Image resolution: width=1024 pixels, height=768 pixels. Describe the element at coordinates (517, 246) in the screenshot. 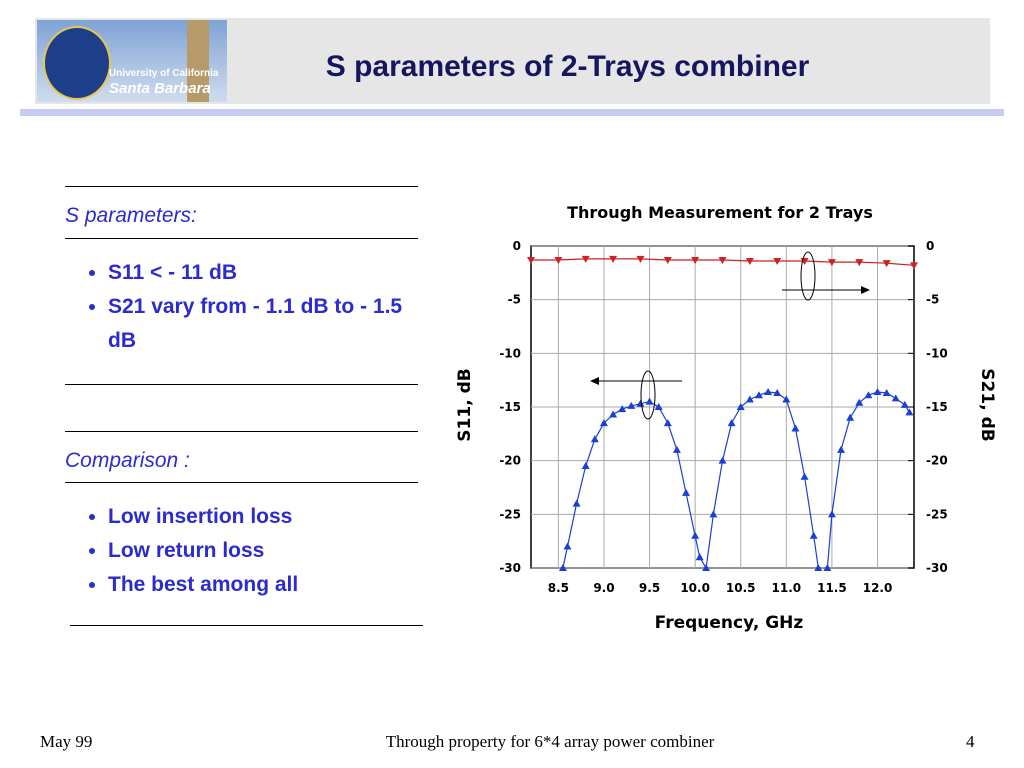

I see `y-tick-label: 0` at that location.